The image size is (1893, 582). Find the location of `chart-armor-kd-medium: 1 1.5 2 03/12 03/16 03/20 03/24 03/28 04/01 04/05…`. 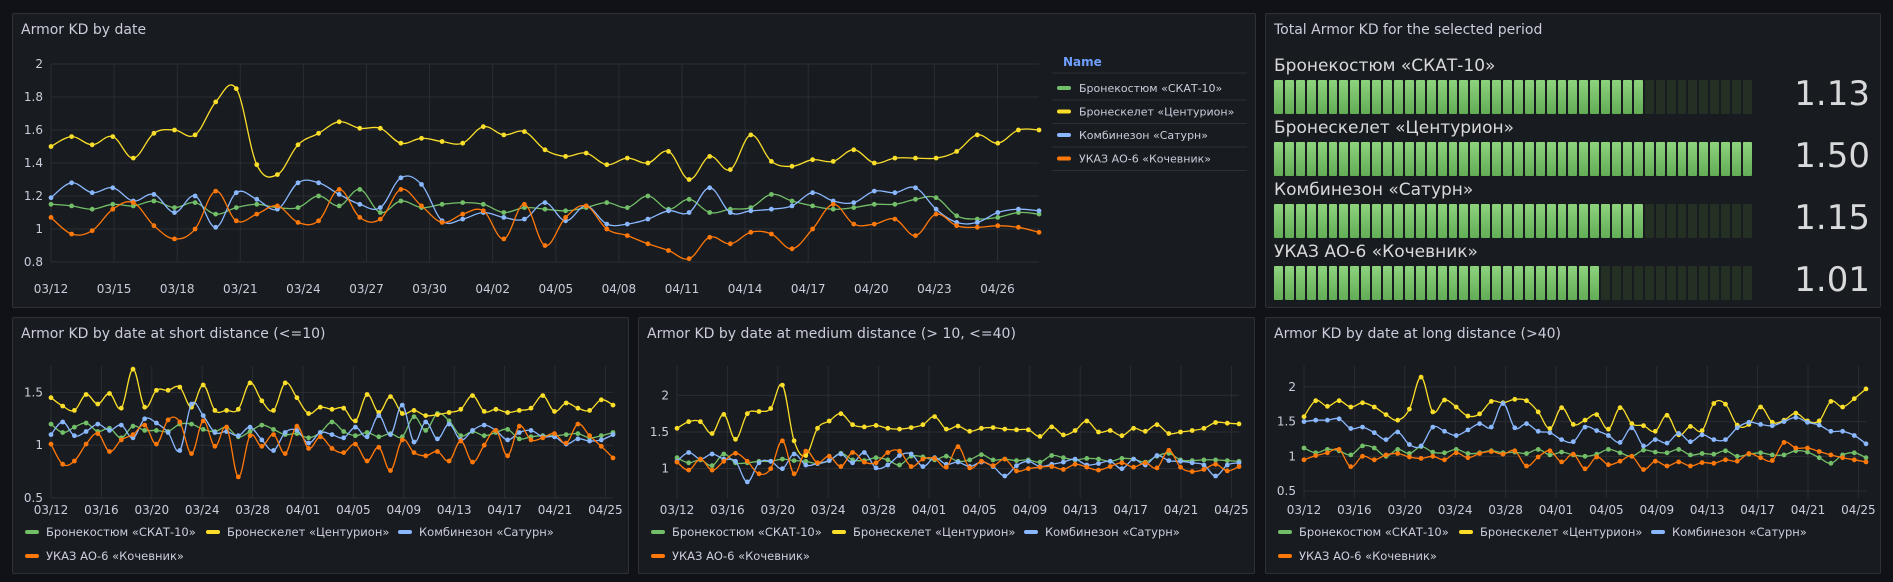

chart-armor-kd-medium: 1 1.5 2 03/12 03/16 03/20 03/24 03/28 04/01 04/05… is located at coordinates (949, 464).